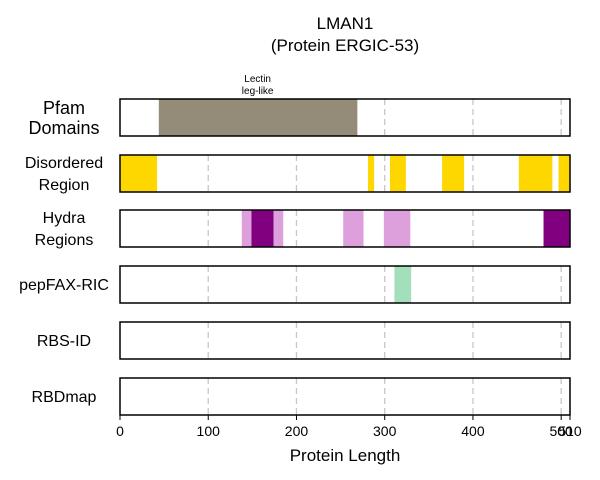 The image size is (600, 480). Describe the element at coordinates (64, 240) in the screenshot. I see `track-2-label-line-1: Regions` at that location.